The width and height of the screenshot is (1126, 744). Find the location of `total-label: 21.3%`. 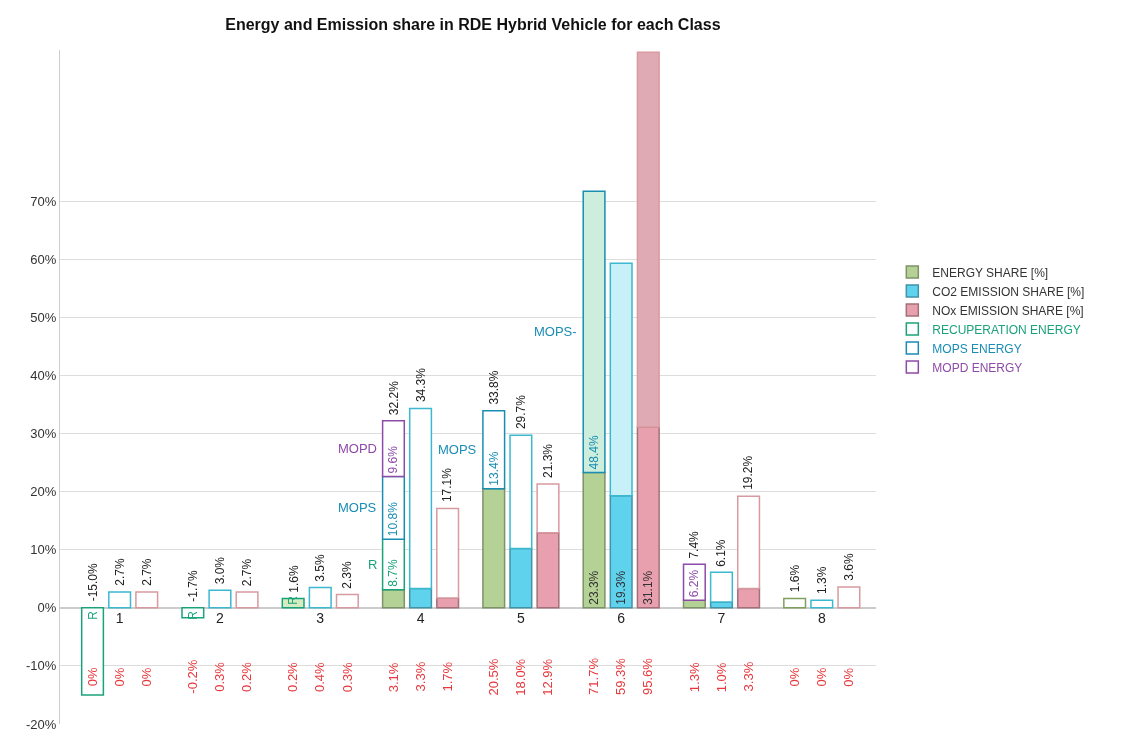

total-label: 21.3% is located at coordinates (547, 460).